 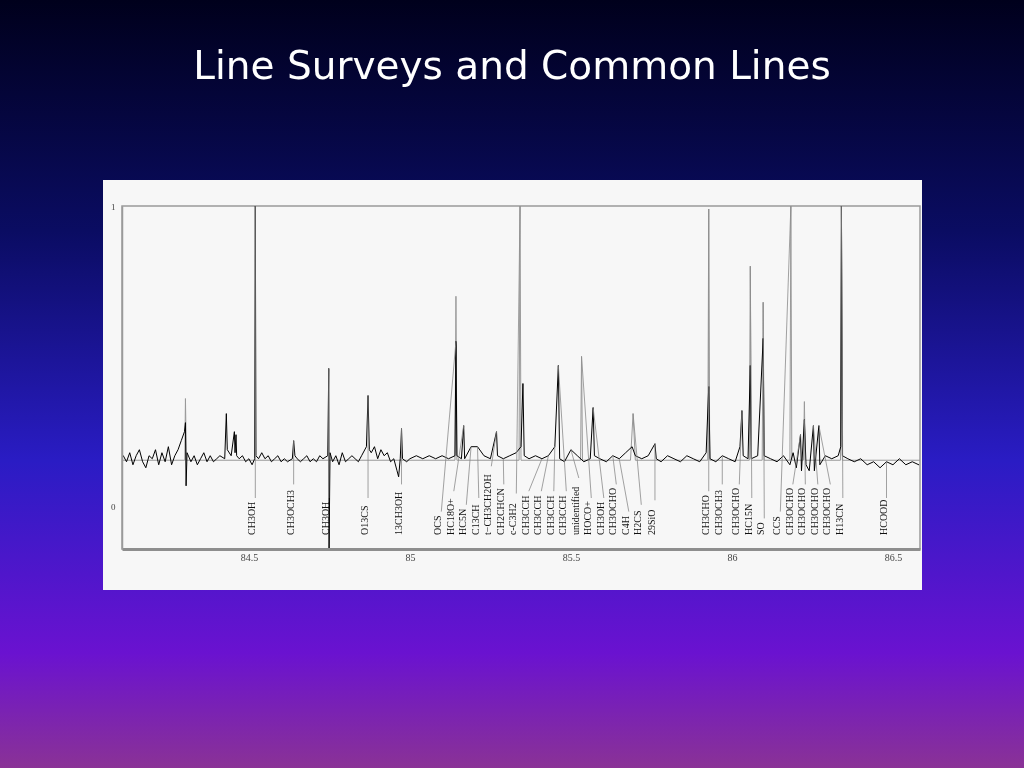 What do you see at coordinates (777, 525) in the screenshot?
I see `annotation: CCS` at bounding box center [777, 525].